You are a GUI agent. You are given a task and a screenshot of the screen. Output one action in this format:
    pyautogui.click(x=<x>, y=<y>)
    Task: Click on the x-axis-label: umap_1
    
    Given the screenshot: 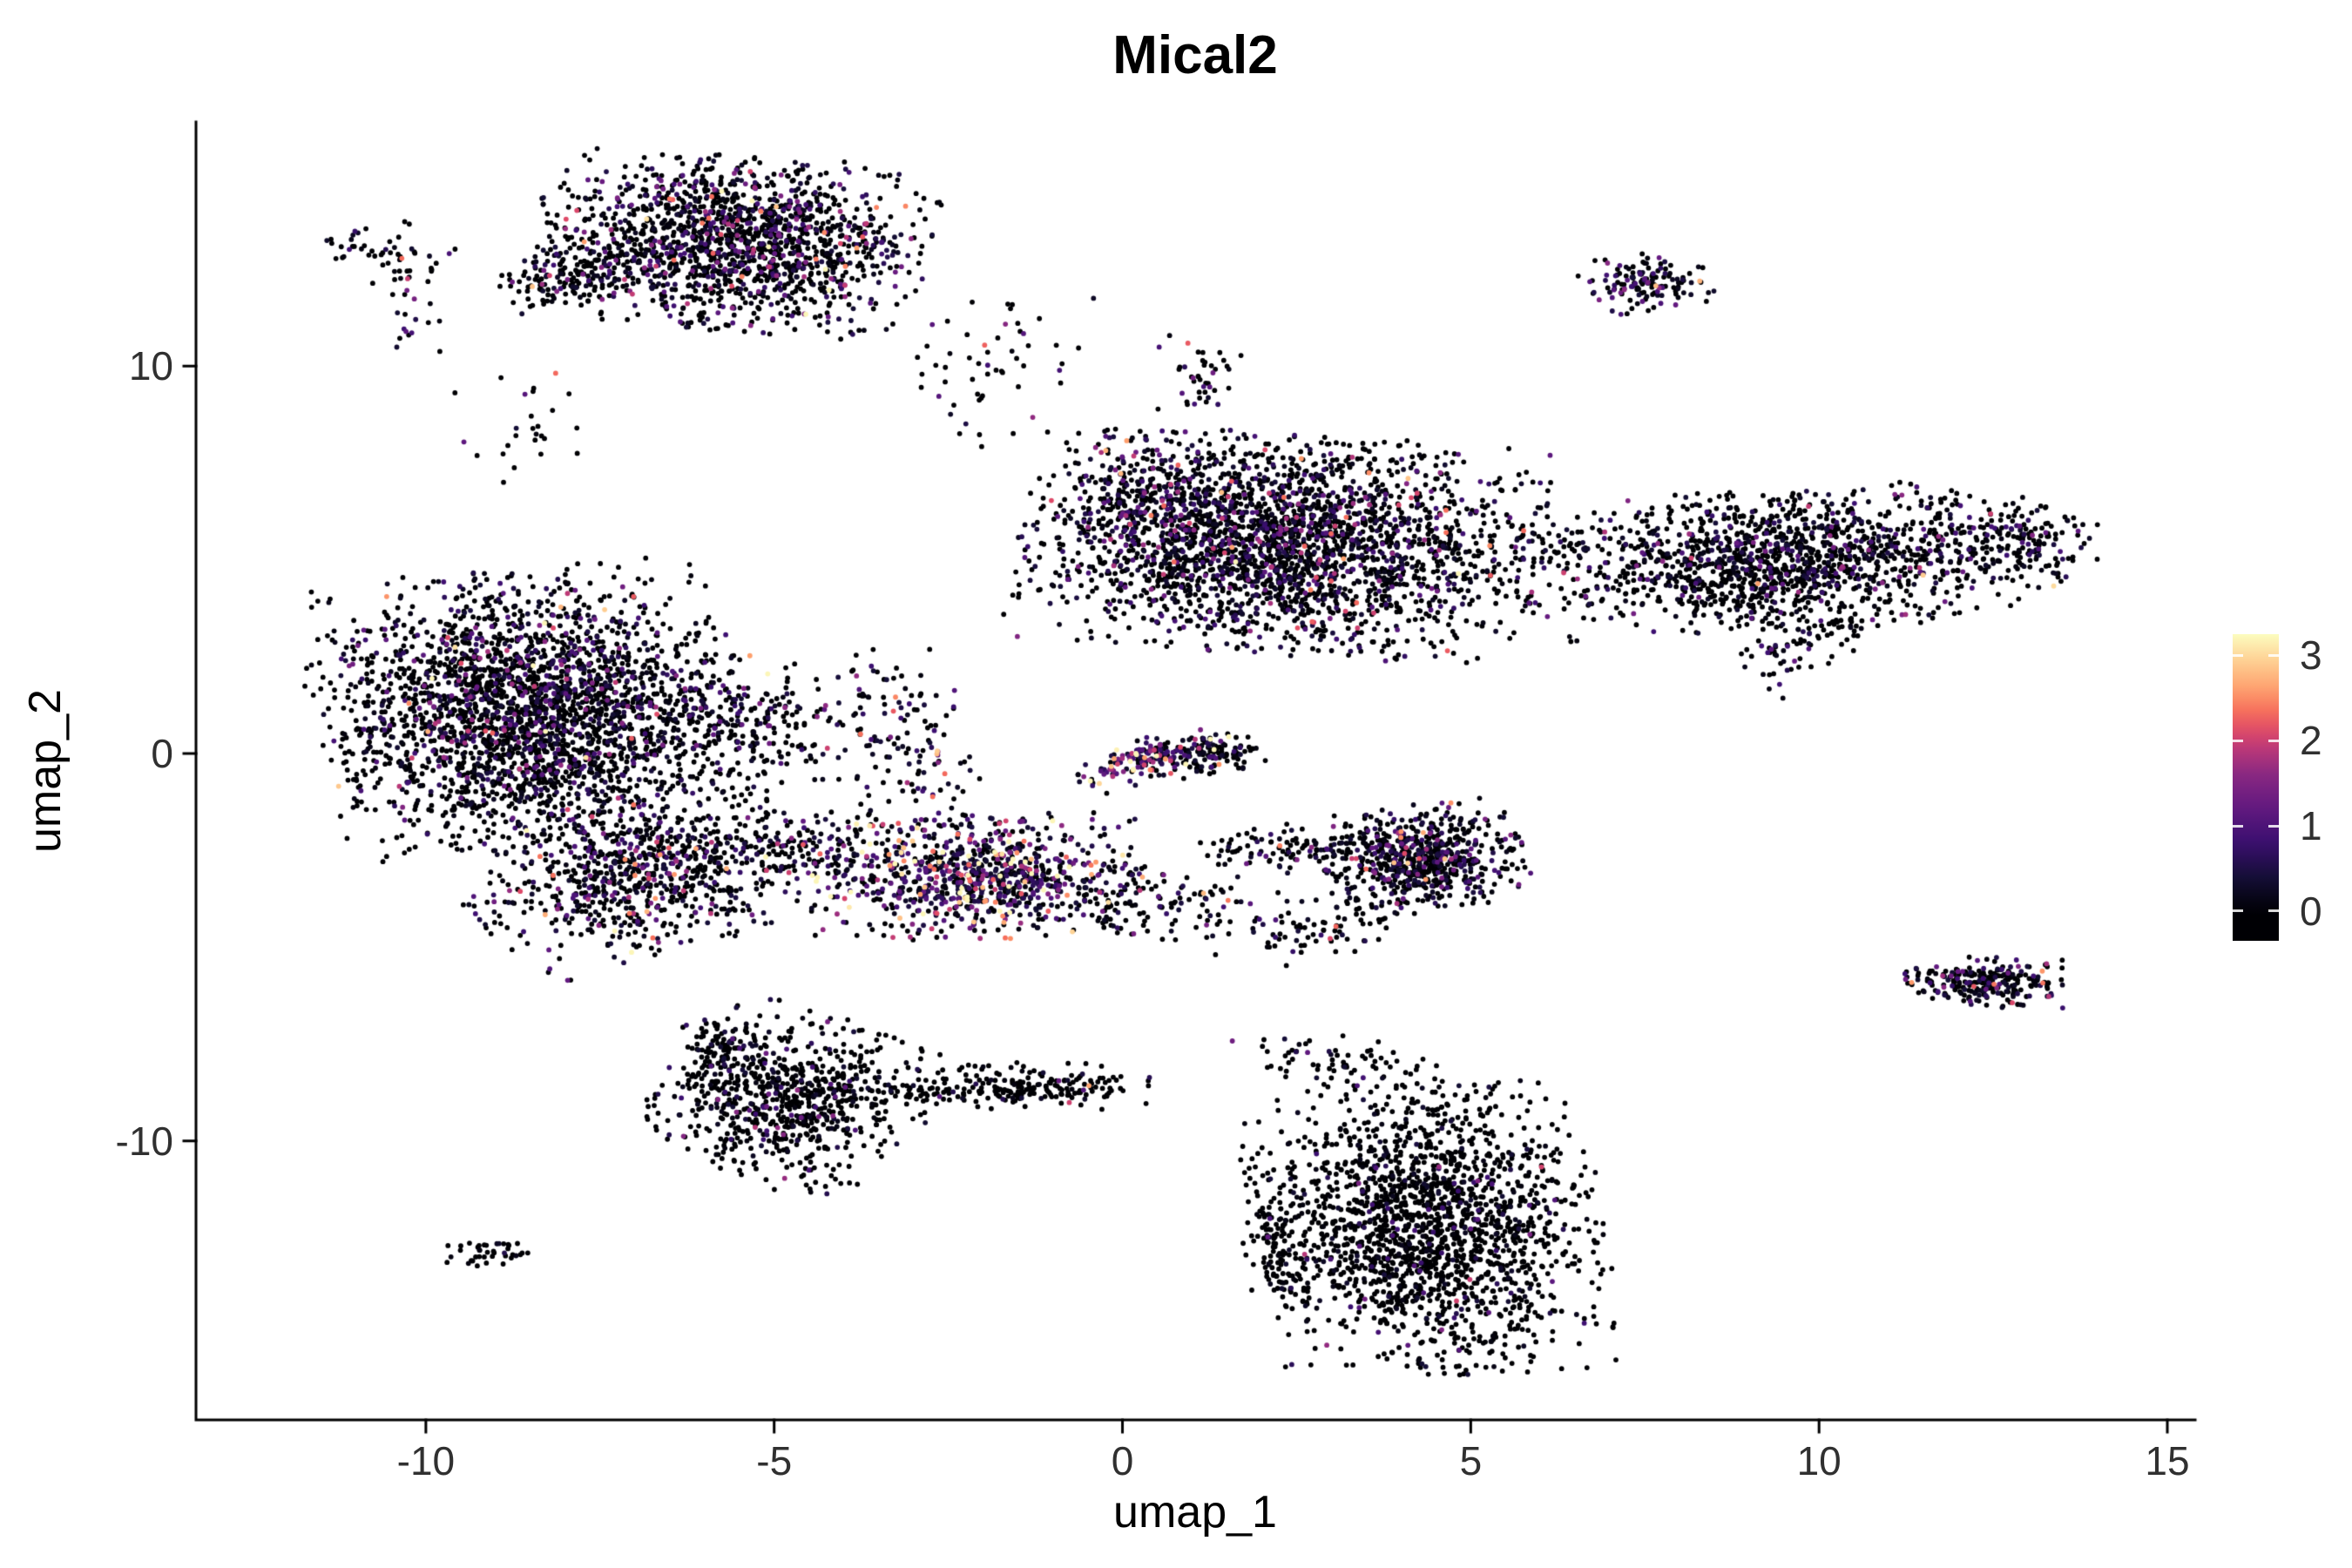 What is the action you would take?
    pyautogui.click(x=1195, y=1512)
    